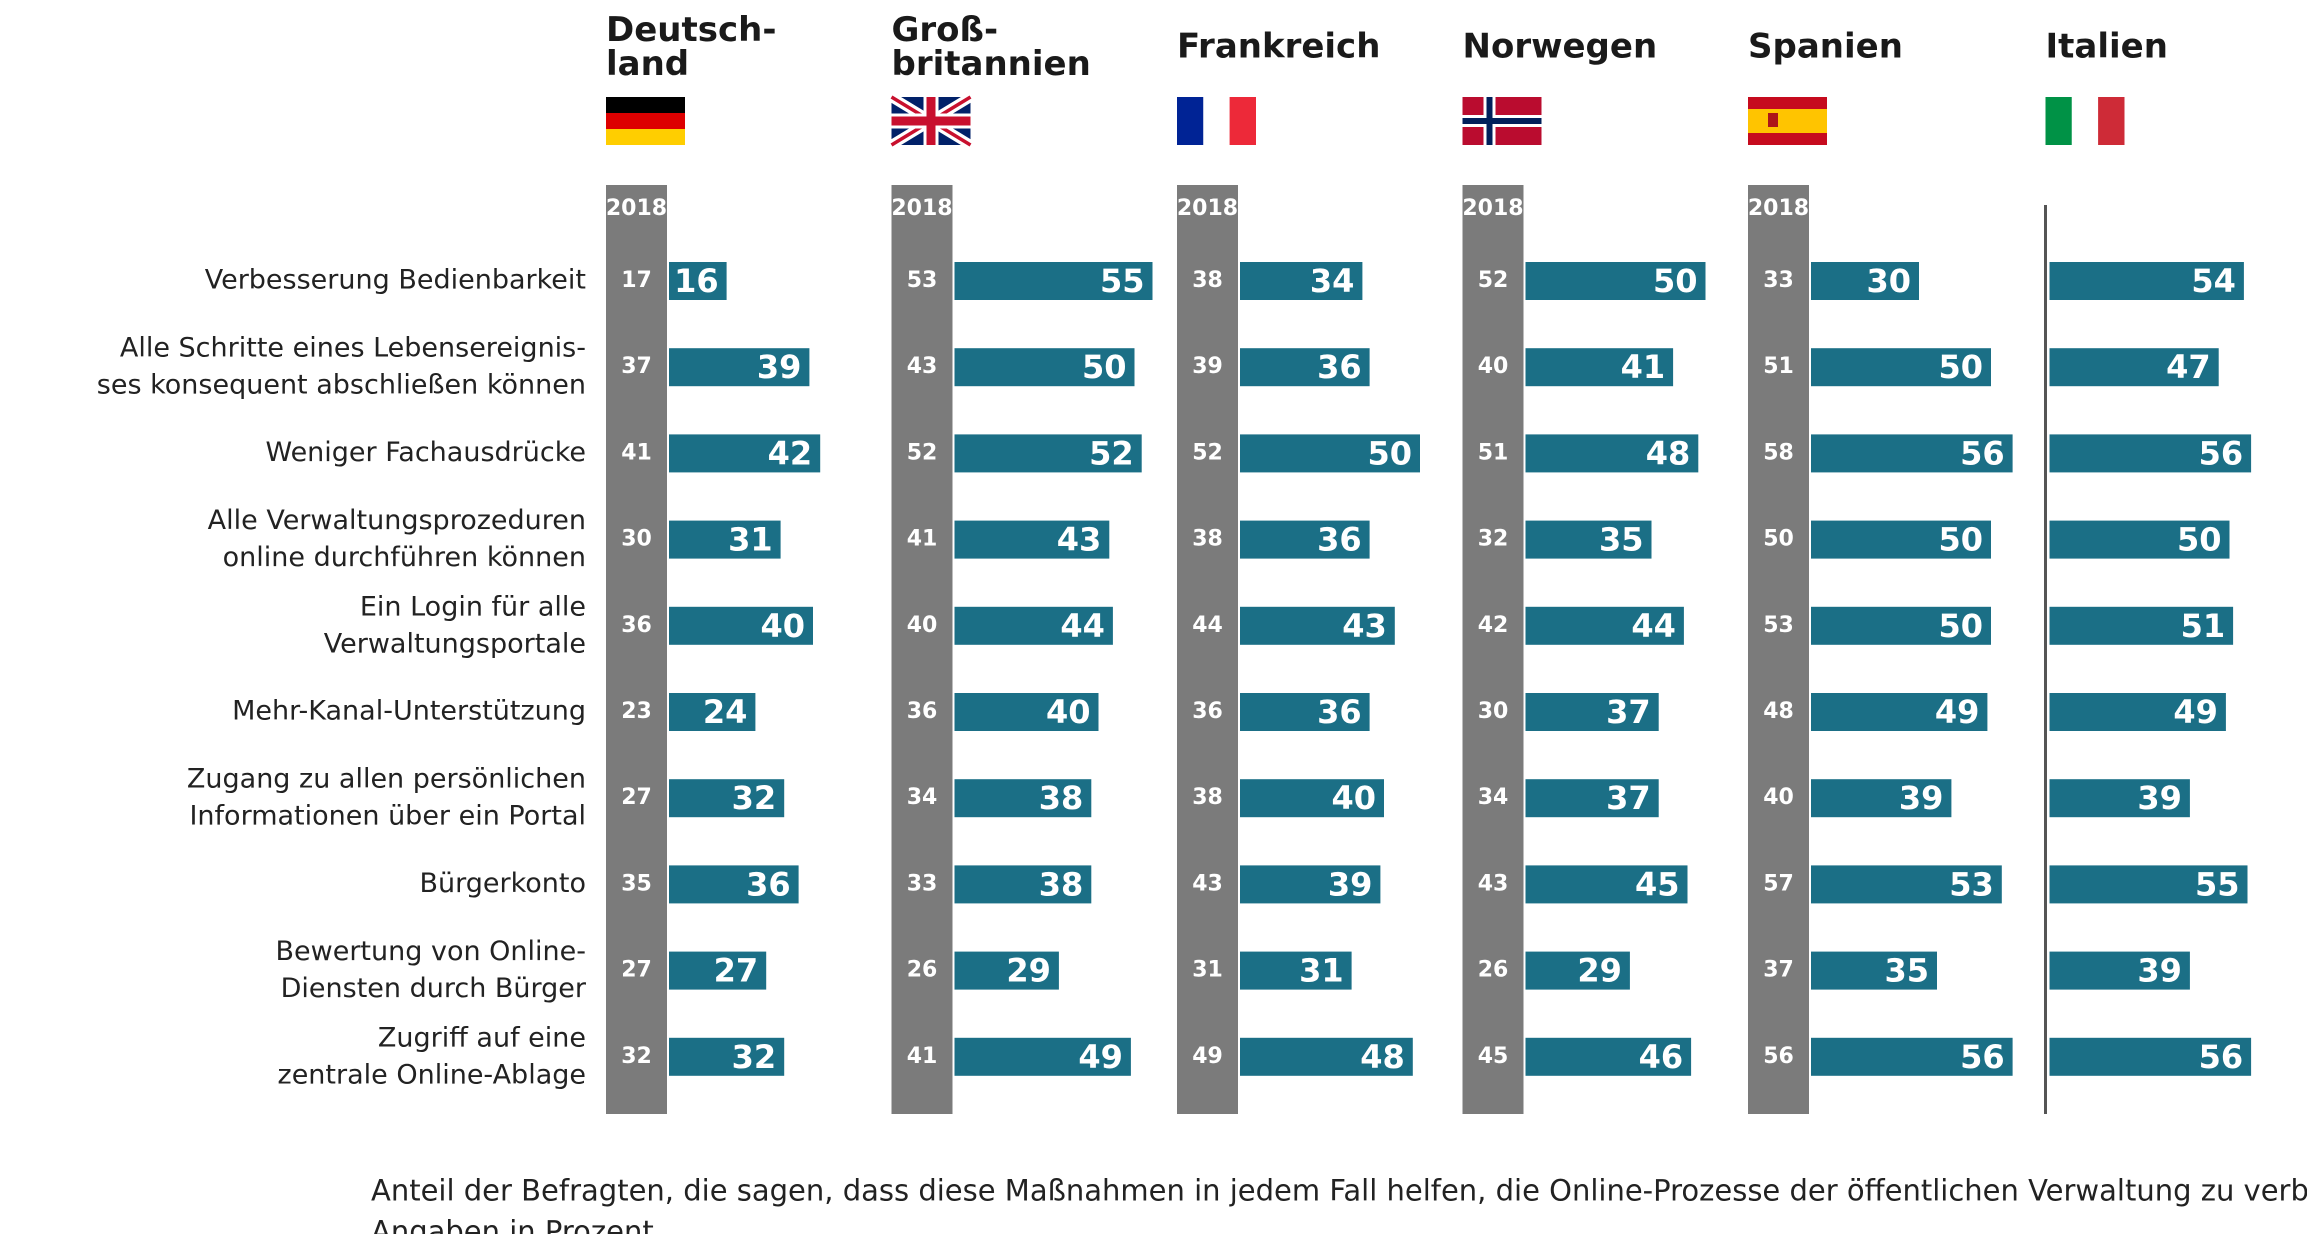 The width and height of the screenshot is (2307, 1234). I want to click on baseline-value: 44, so click(1207, 625).